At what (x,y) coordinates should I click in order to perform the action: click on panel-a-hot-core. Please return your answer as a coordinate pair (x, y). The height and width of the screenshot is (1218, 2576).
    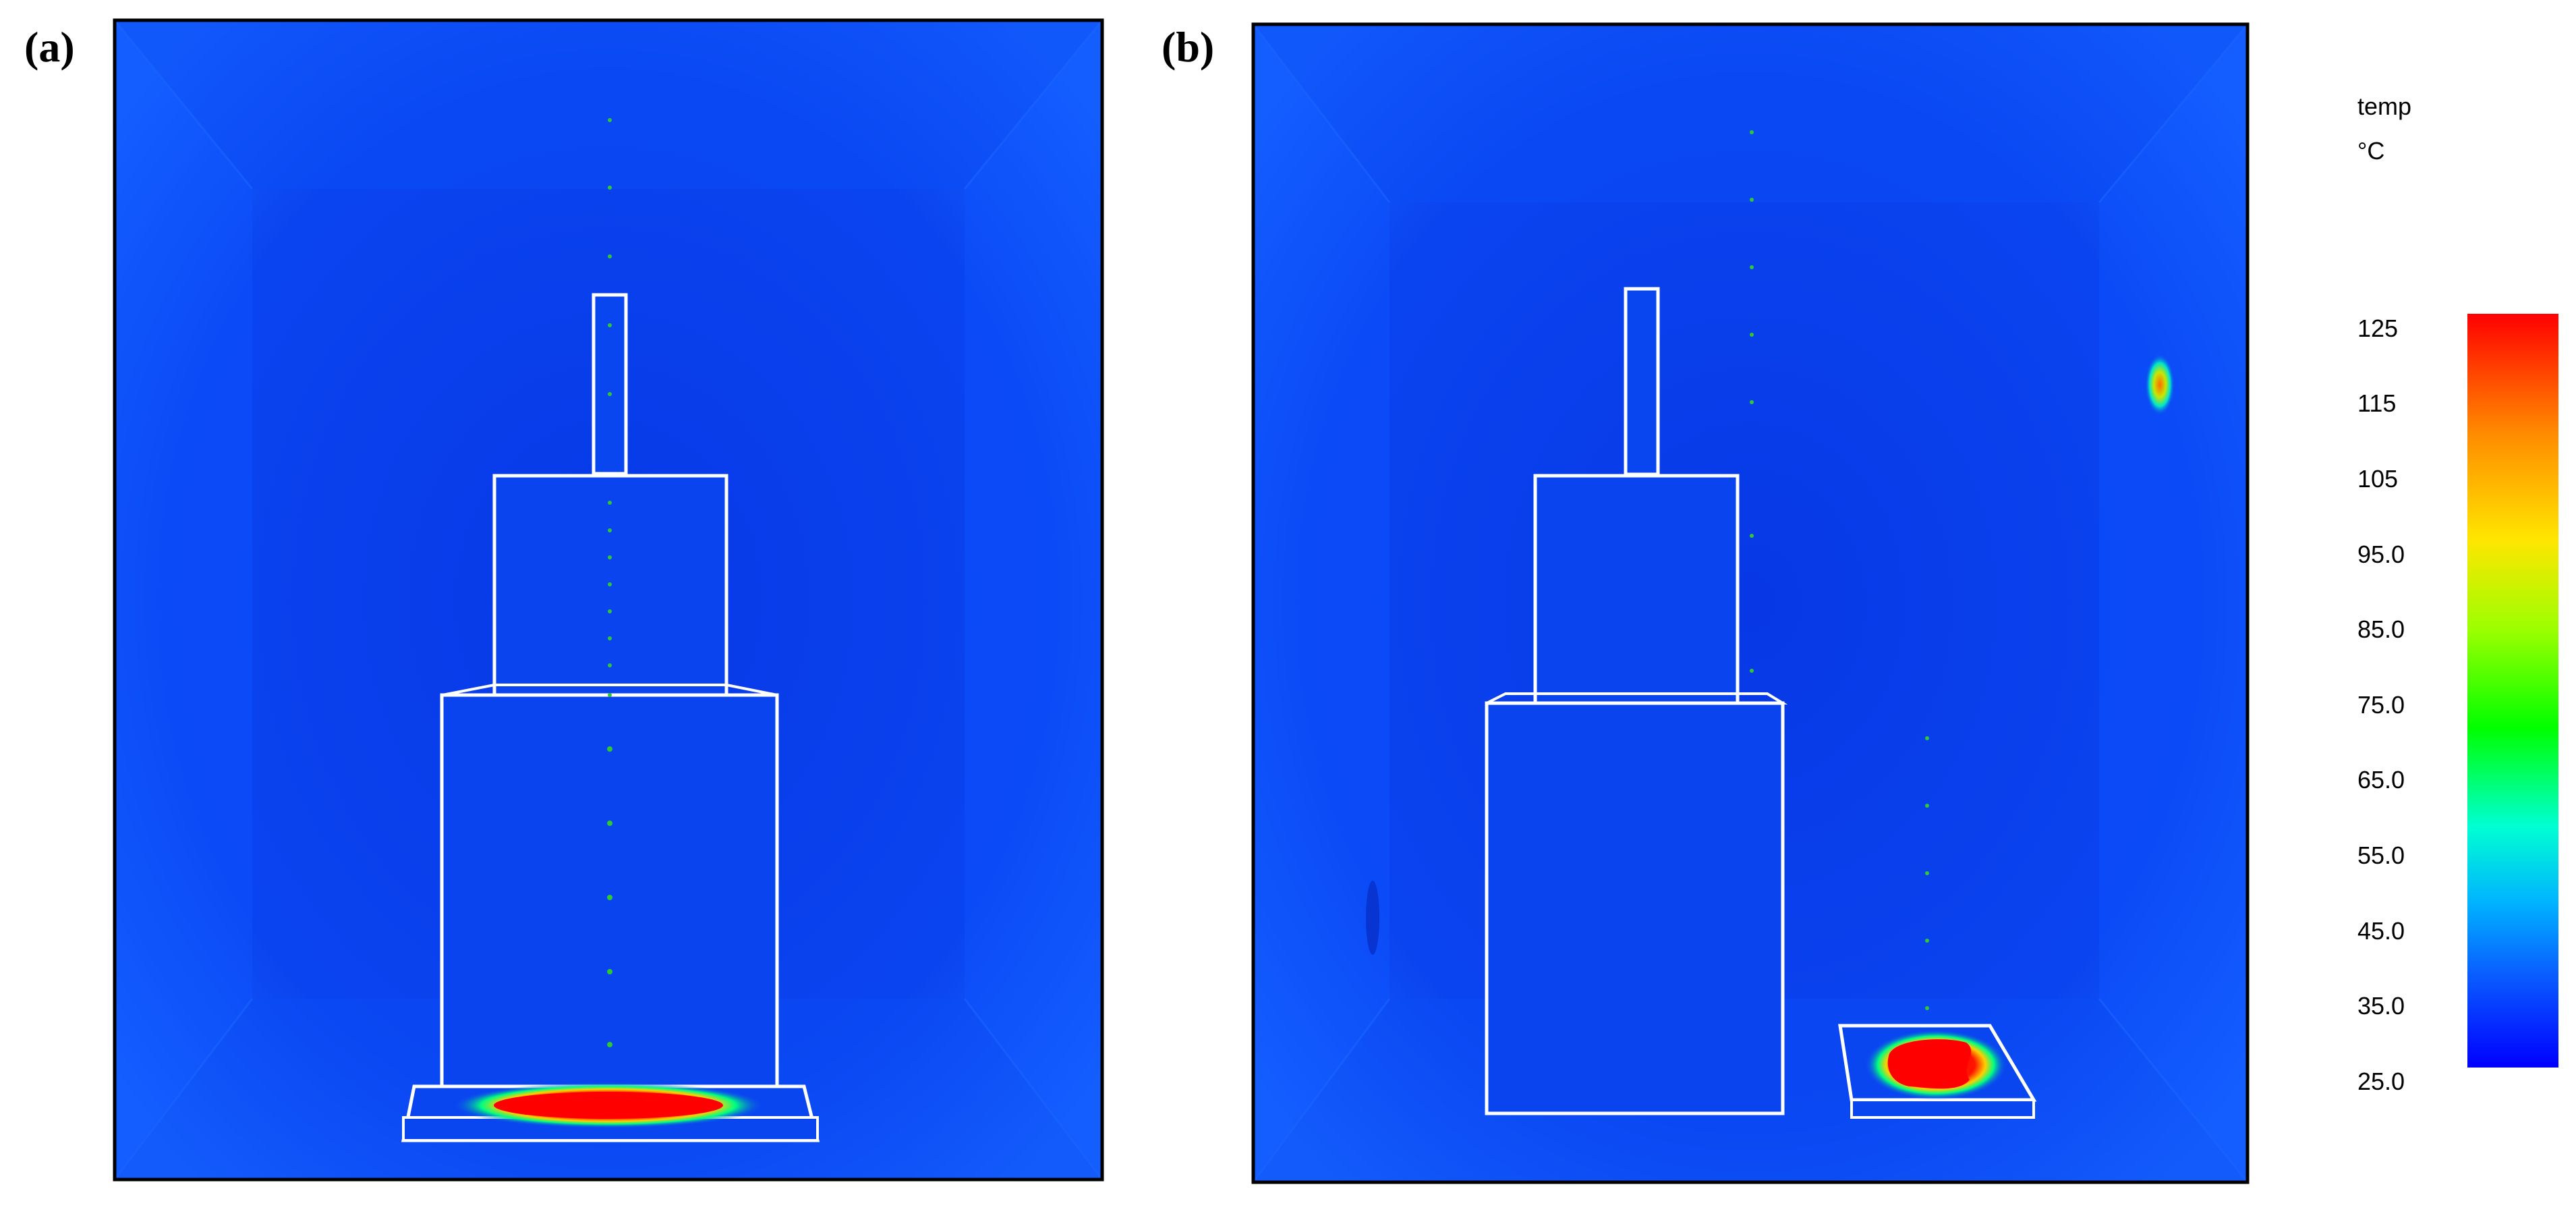
    Looking at the image, I should click on (608, 1105).